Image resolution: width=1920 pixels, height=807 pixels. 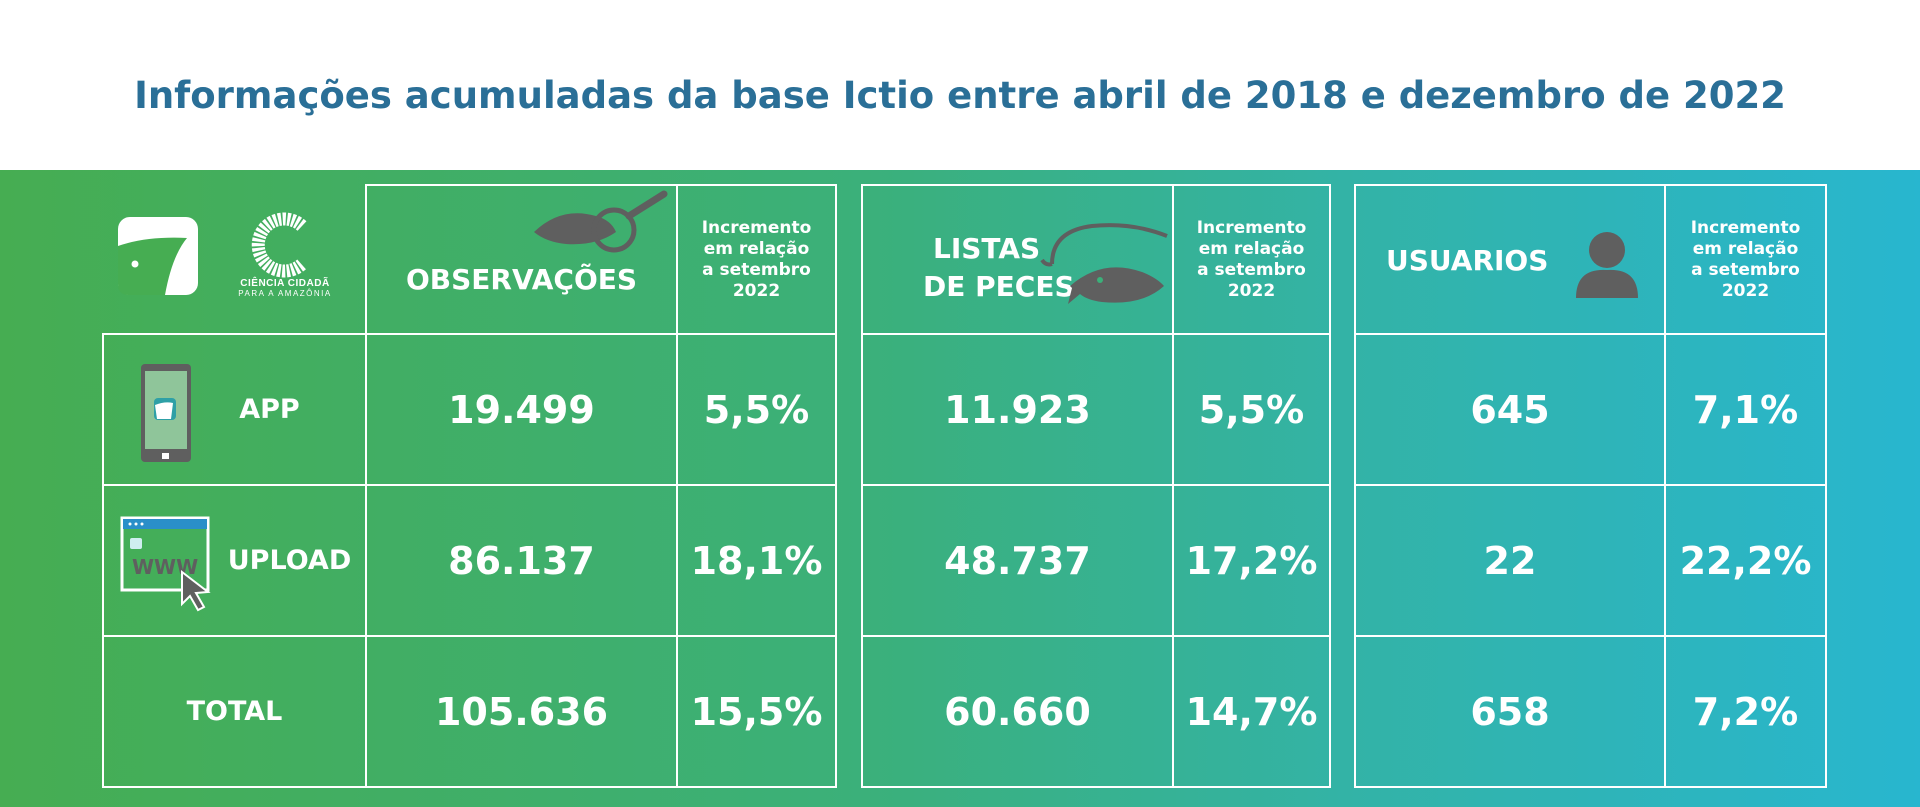 I want to click on observacoes-total-increment: 15,5%, so click(x=756, y=711).